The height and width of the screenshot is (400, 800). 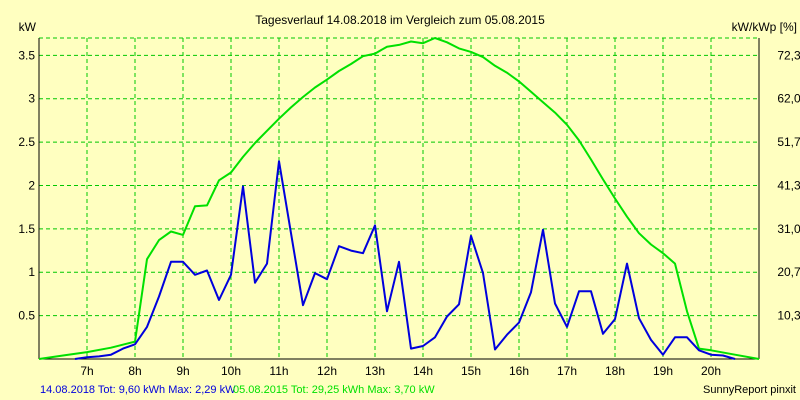 What do you see at coordinates (788, 229) in the screenshot?
I see `y-tick-label-right: 31,0` at bounding box center [788, 229].